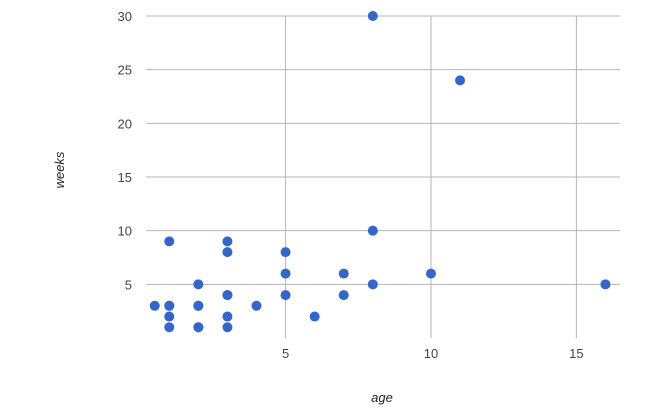 The height and width of the screenshot is (414, 671). I want to click on y-axis-ticks: 5 10 15 20 25 30, so click(125, 150).